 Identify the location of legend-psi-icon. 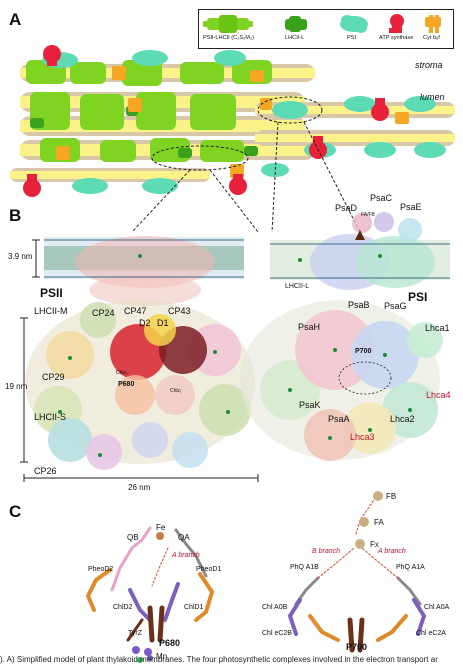
(354, 24).